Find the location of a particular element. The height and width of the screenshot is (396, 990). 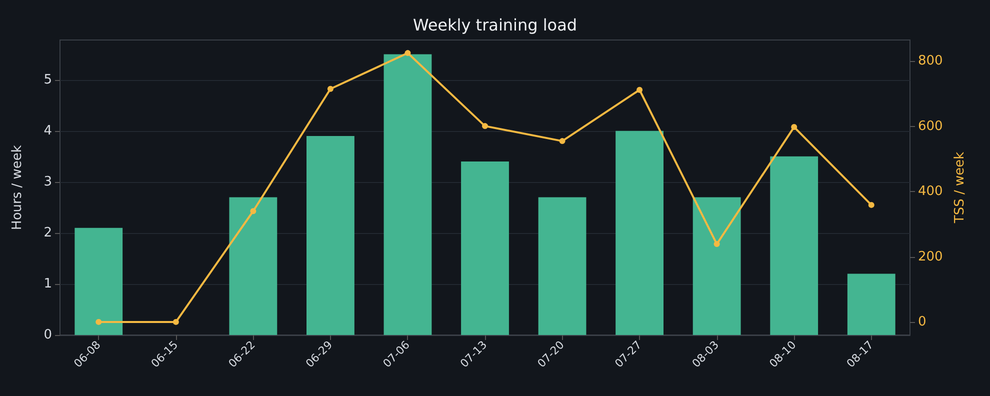

y-tick-label: 3 is located at coordinates (48, 182).